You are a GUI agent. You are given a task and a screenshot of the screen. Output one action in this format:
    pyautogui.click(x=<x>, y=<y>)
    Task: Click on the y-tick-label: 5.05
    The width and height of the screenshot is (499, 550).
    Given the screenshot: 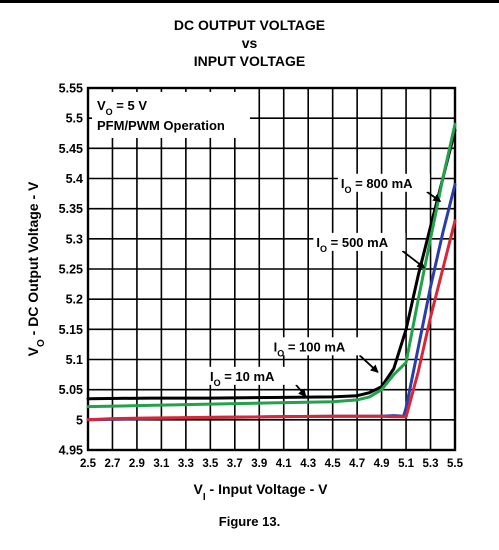 What is the action you would take?
    pyautogui.click(x=71, y=390)
    